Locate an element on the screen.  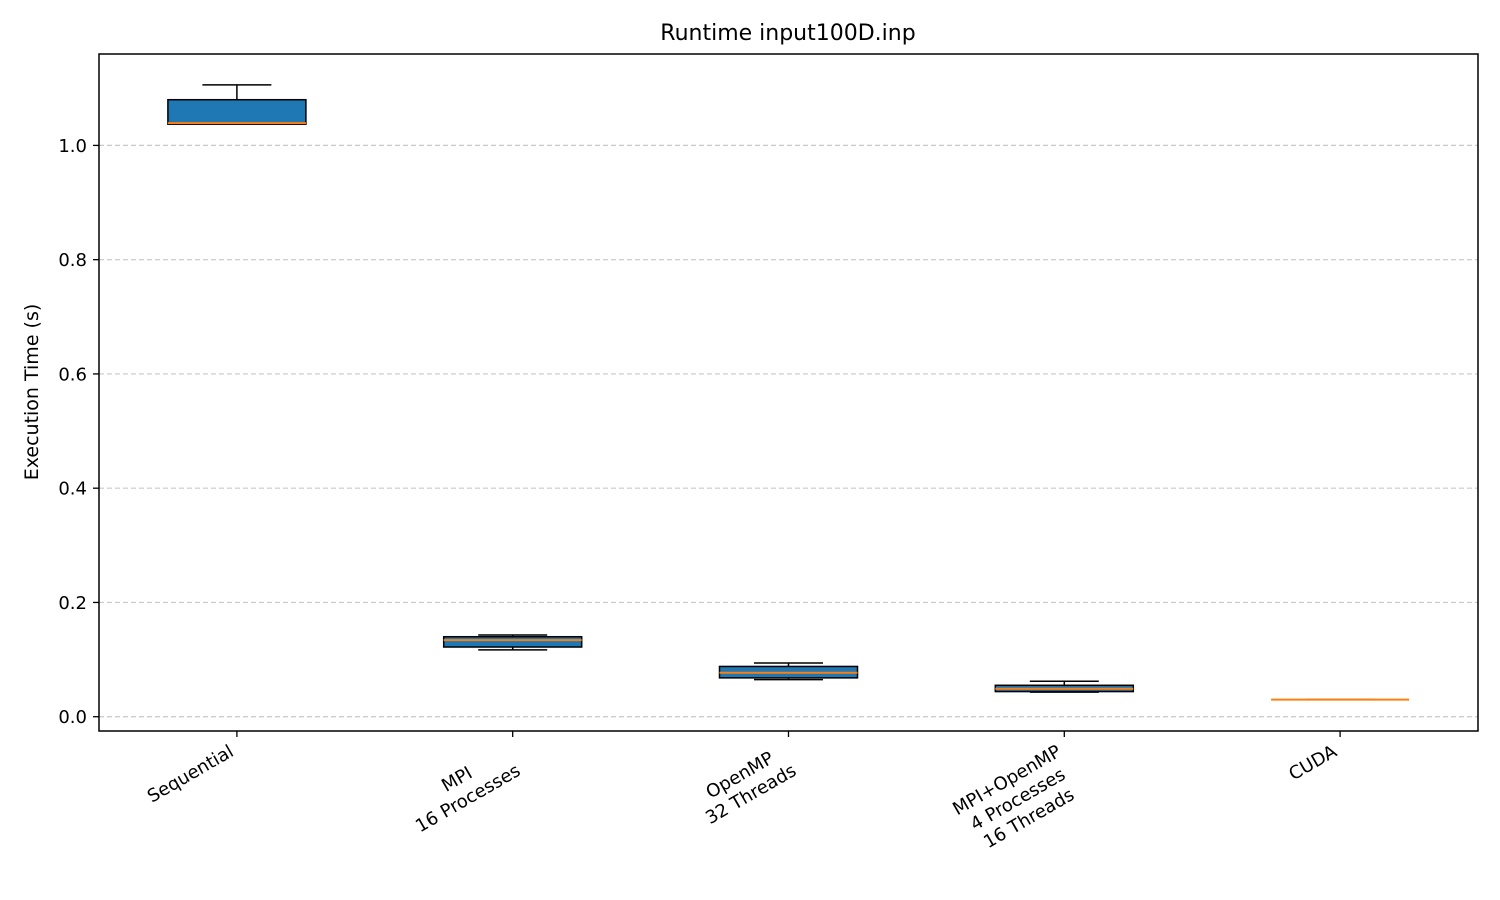
y-axis-label: Execution Time (s) is located at coordinates (32, 392).